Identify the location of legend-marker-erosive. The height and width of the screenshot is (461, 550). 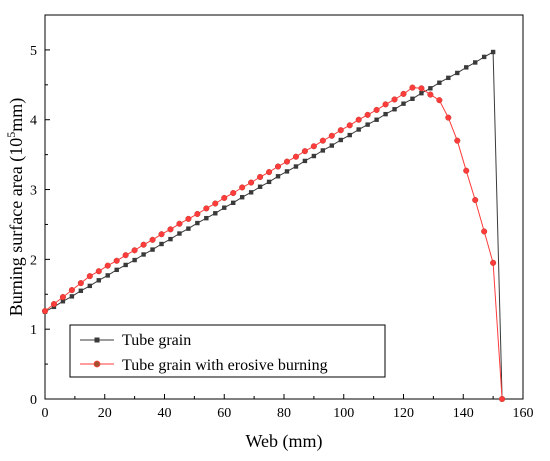
(97, 364).